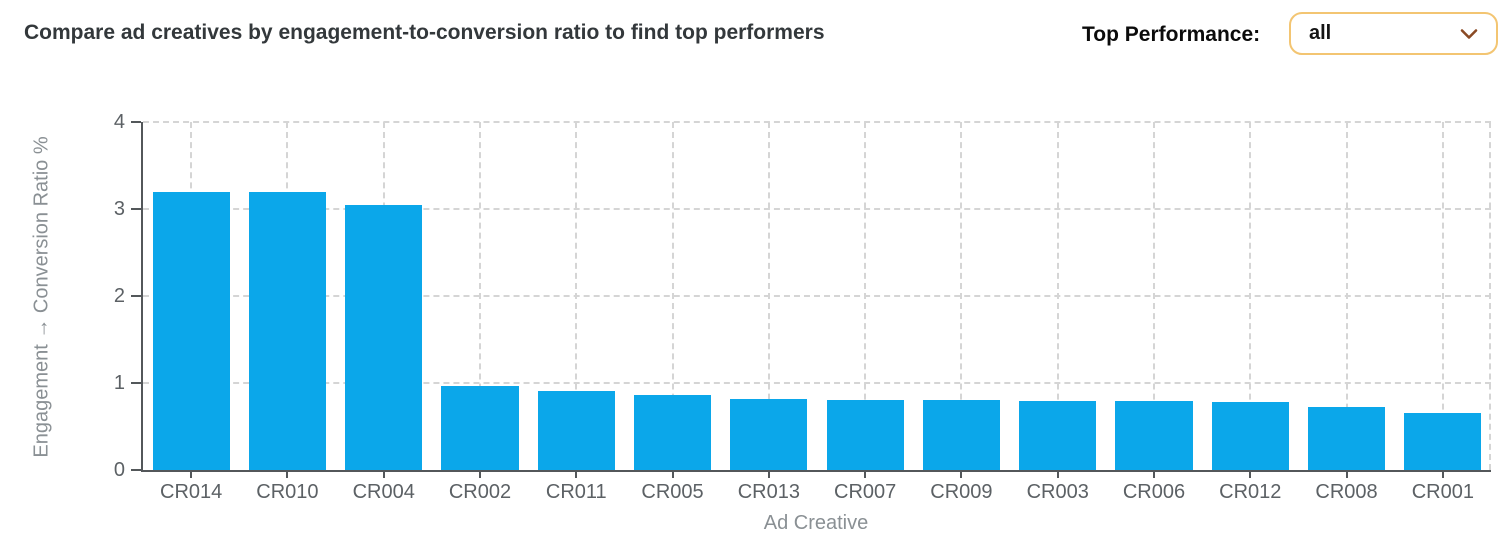 This screenshot has width=1502, height=553. I want to click on x-tick-label: CR007, so click(865, 492).